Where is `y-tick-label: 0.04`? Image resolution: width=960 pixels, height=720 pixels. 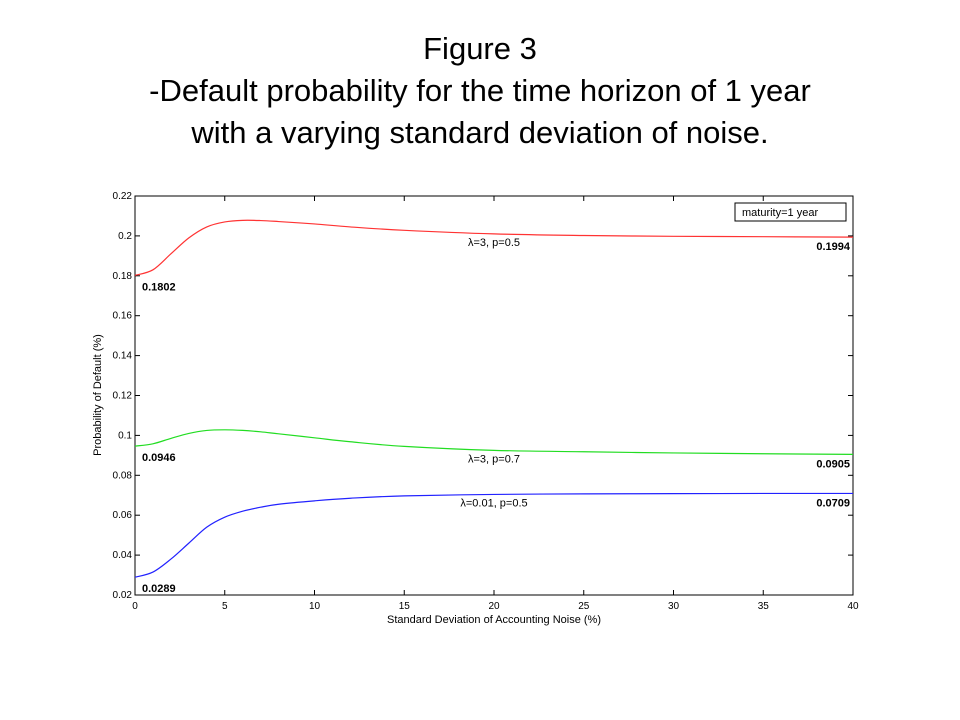 y-tick-label: 0.04 is located at coordinates (123, 555).